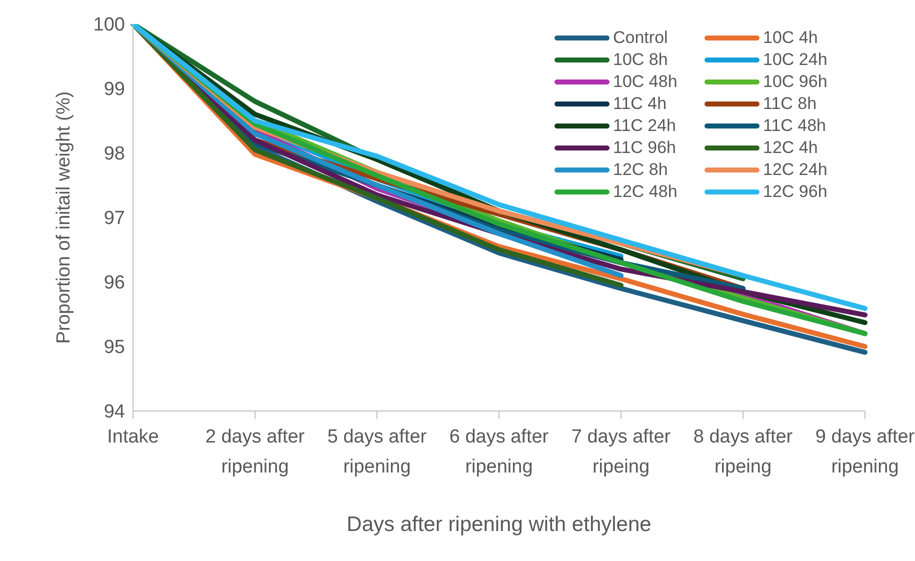 The image size is (915, 561). I want to click on y-tick-label: 95, so click(114, 347).